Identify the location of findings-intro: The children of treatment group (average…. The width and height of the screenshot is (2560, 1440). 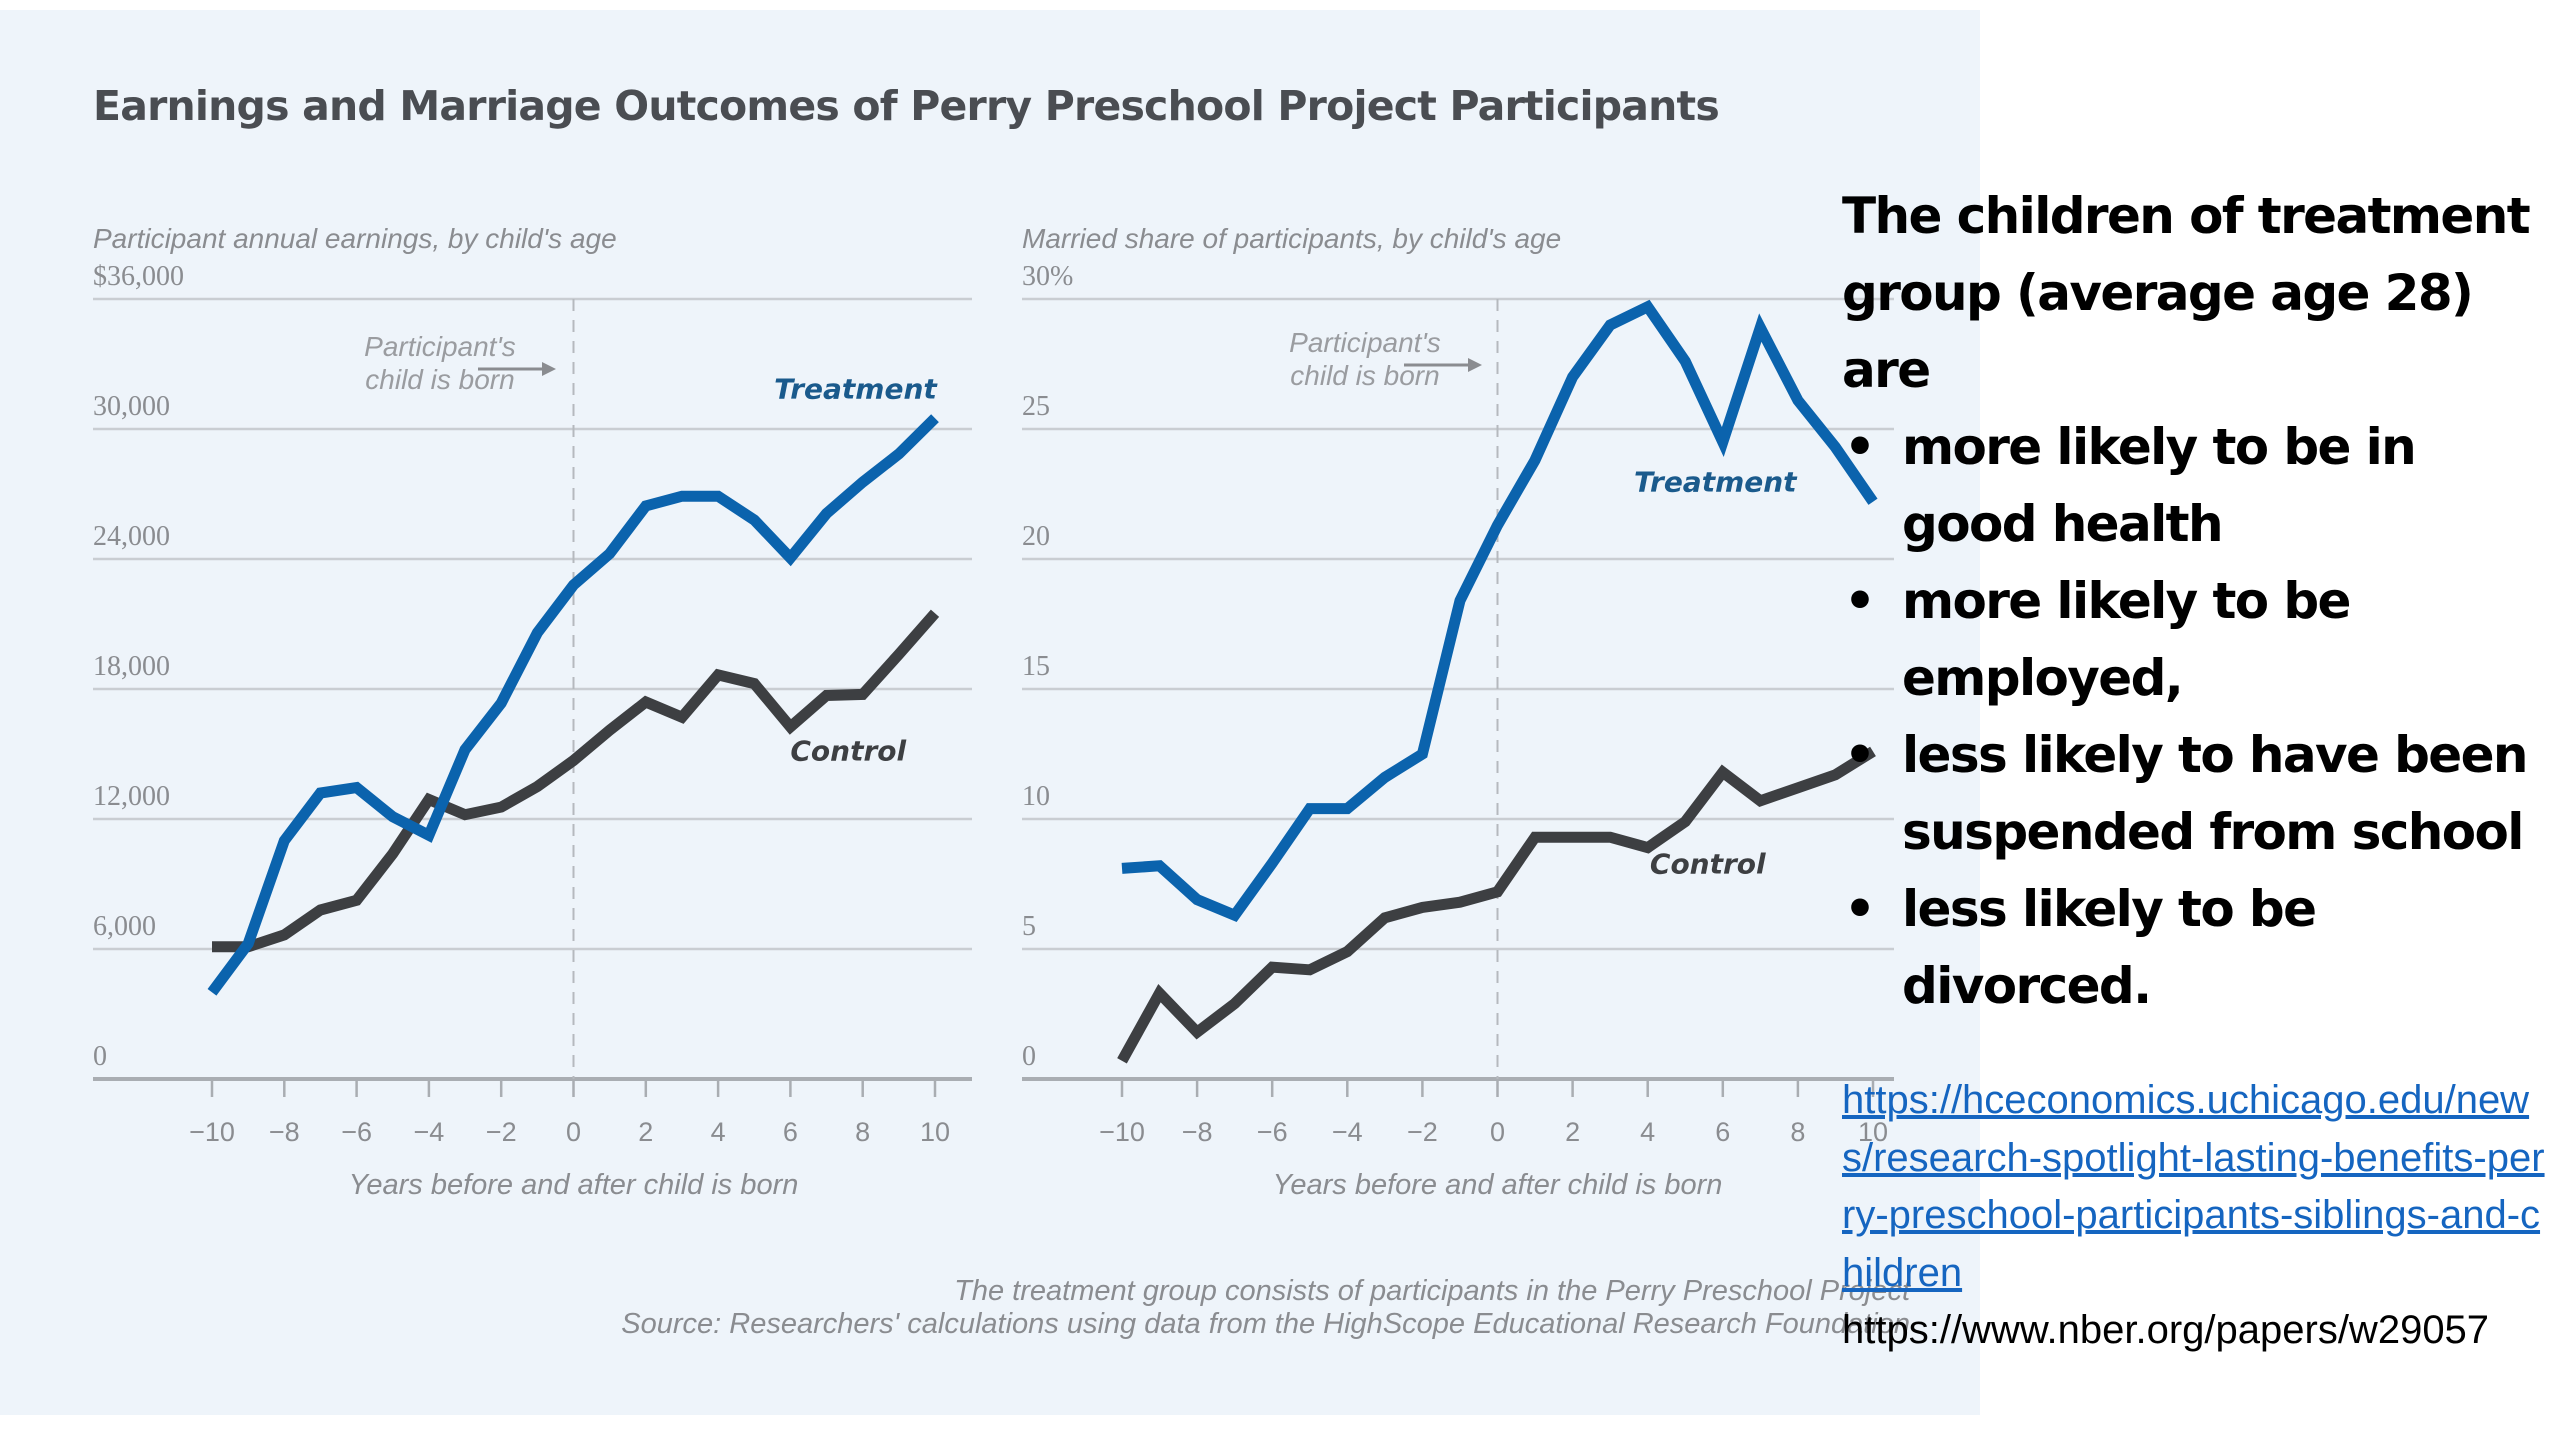
(2186, 293).